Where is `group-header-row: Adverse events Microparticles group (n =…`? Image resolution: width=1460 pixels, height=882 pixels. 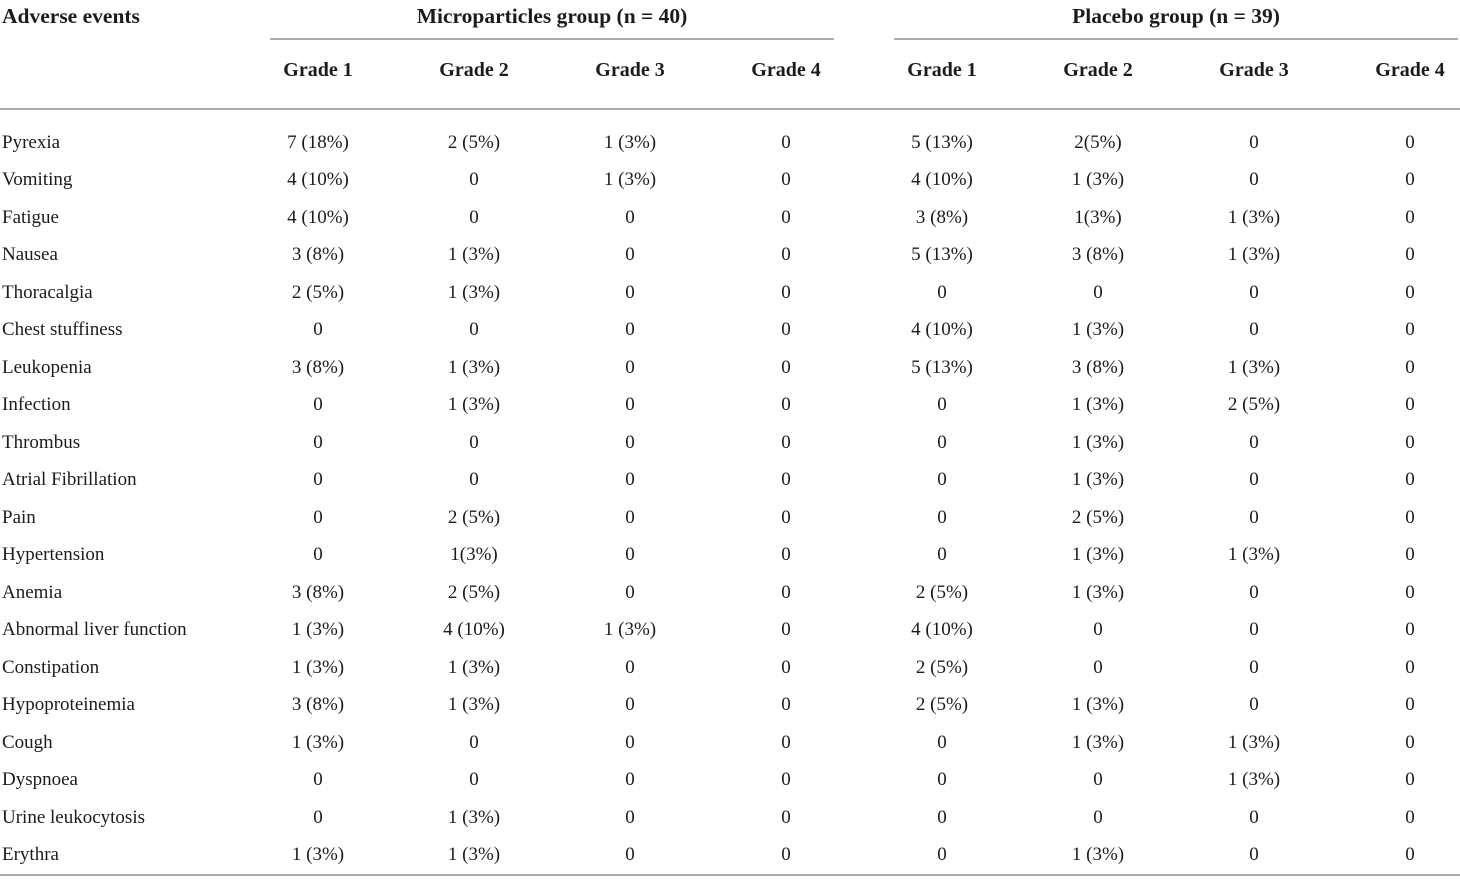
group-header-row: Adverse events Microparticles group (n =… is located at coordinates (730, 20).